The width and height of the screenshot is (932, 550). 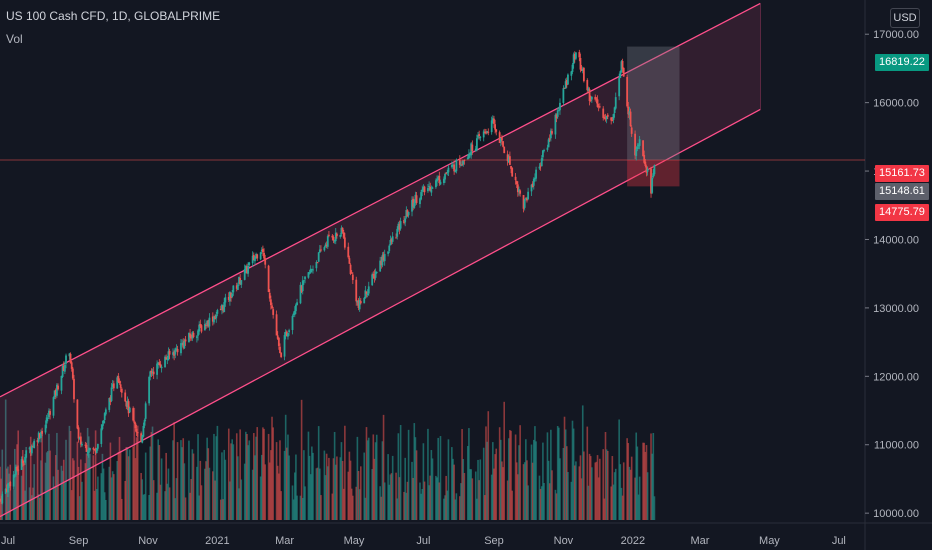 What do you see at coordinates (113, 16) in the screenshot?
I see `symbol-title: US 100 Cash CFD, 1D, GLOBALPRIME` at bounding box center [113, 16].